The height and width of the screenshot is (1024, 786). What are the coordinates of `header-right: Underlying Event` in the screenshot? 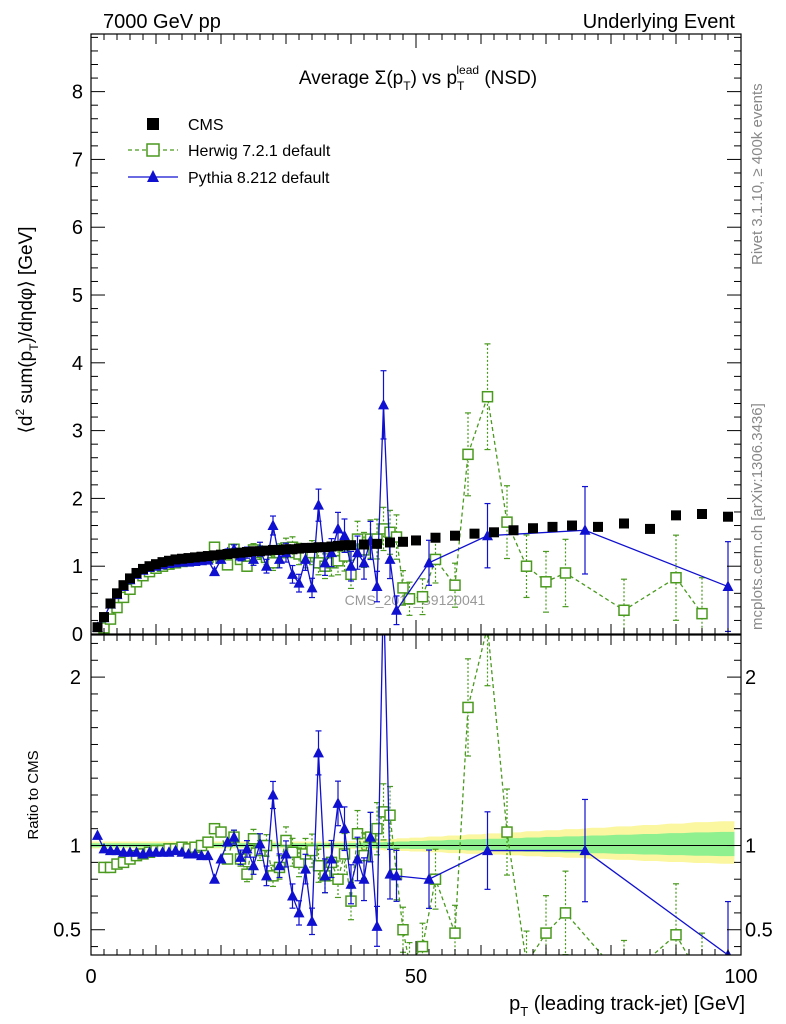 It's located at (659, 22).